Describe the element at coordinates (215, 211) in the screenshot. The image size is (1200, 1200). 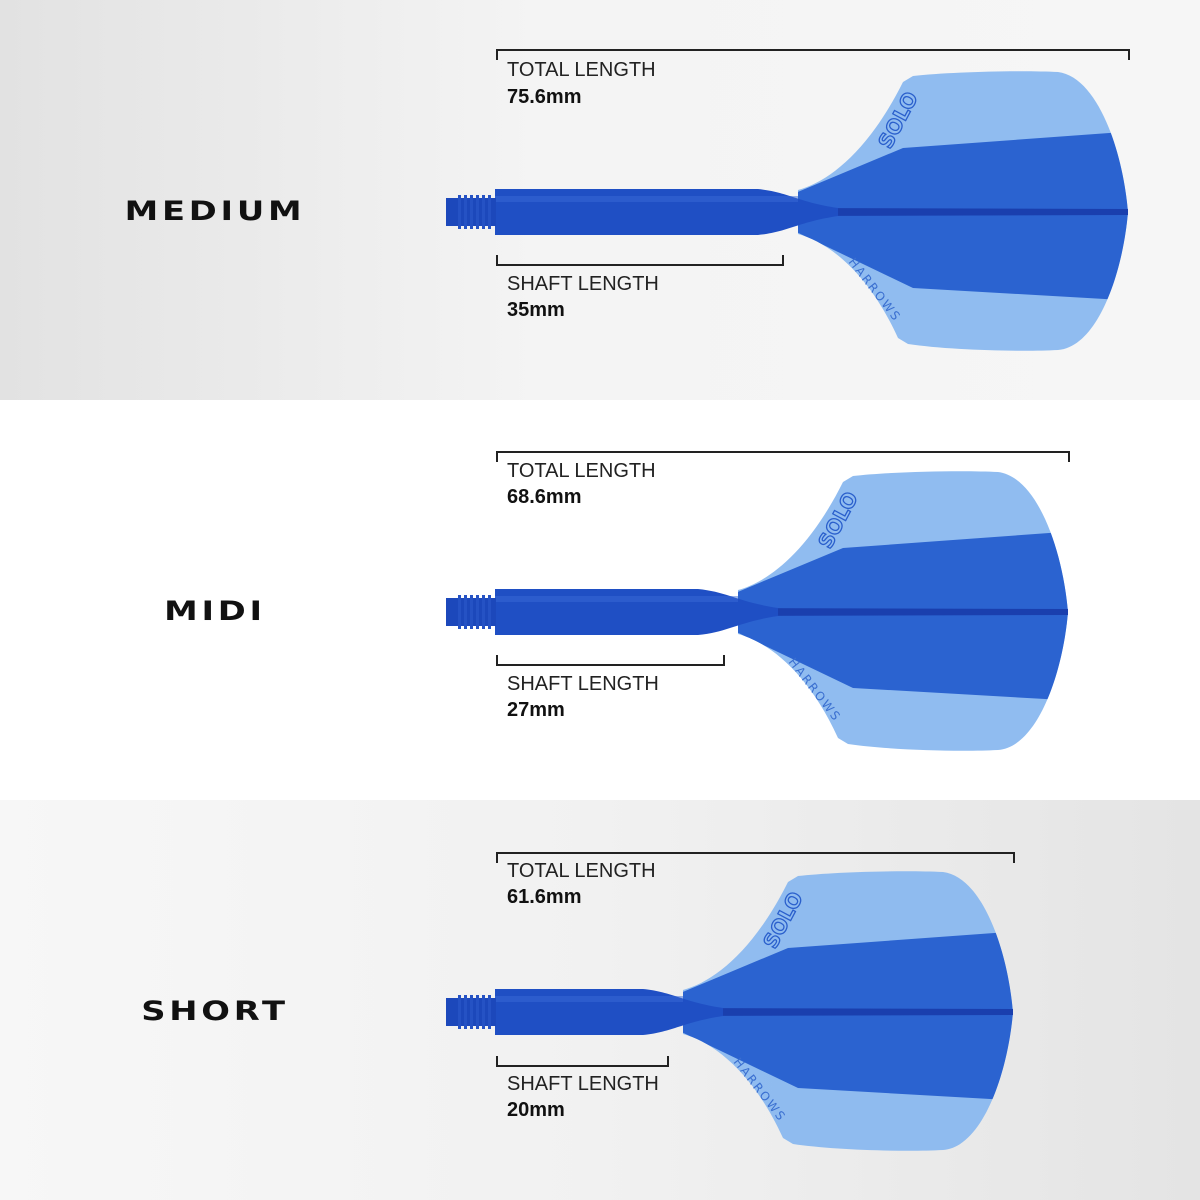
I see `size-label: MEDIUM` at that location.